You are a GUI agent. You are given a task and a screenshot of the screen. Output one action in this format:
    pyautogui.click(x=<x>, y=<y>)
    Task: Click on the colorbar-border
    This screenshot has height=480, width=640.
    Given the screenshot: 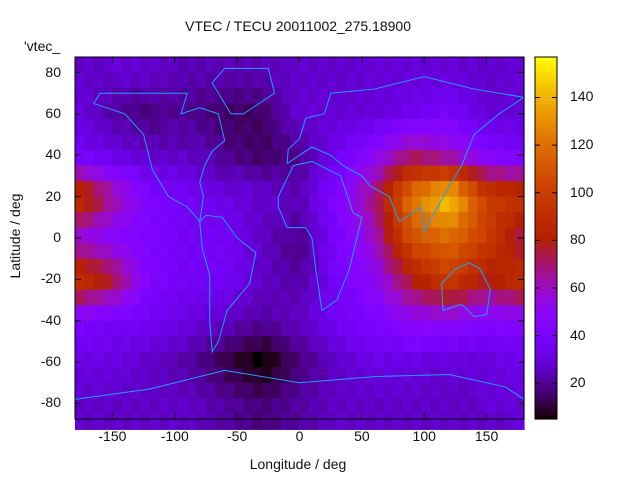 What is the action you would take?
    pyautogui.click(x=546, y=238)
    